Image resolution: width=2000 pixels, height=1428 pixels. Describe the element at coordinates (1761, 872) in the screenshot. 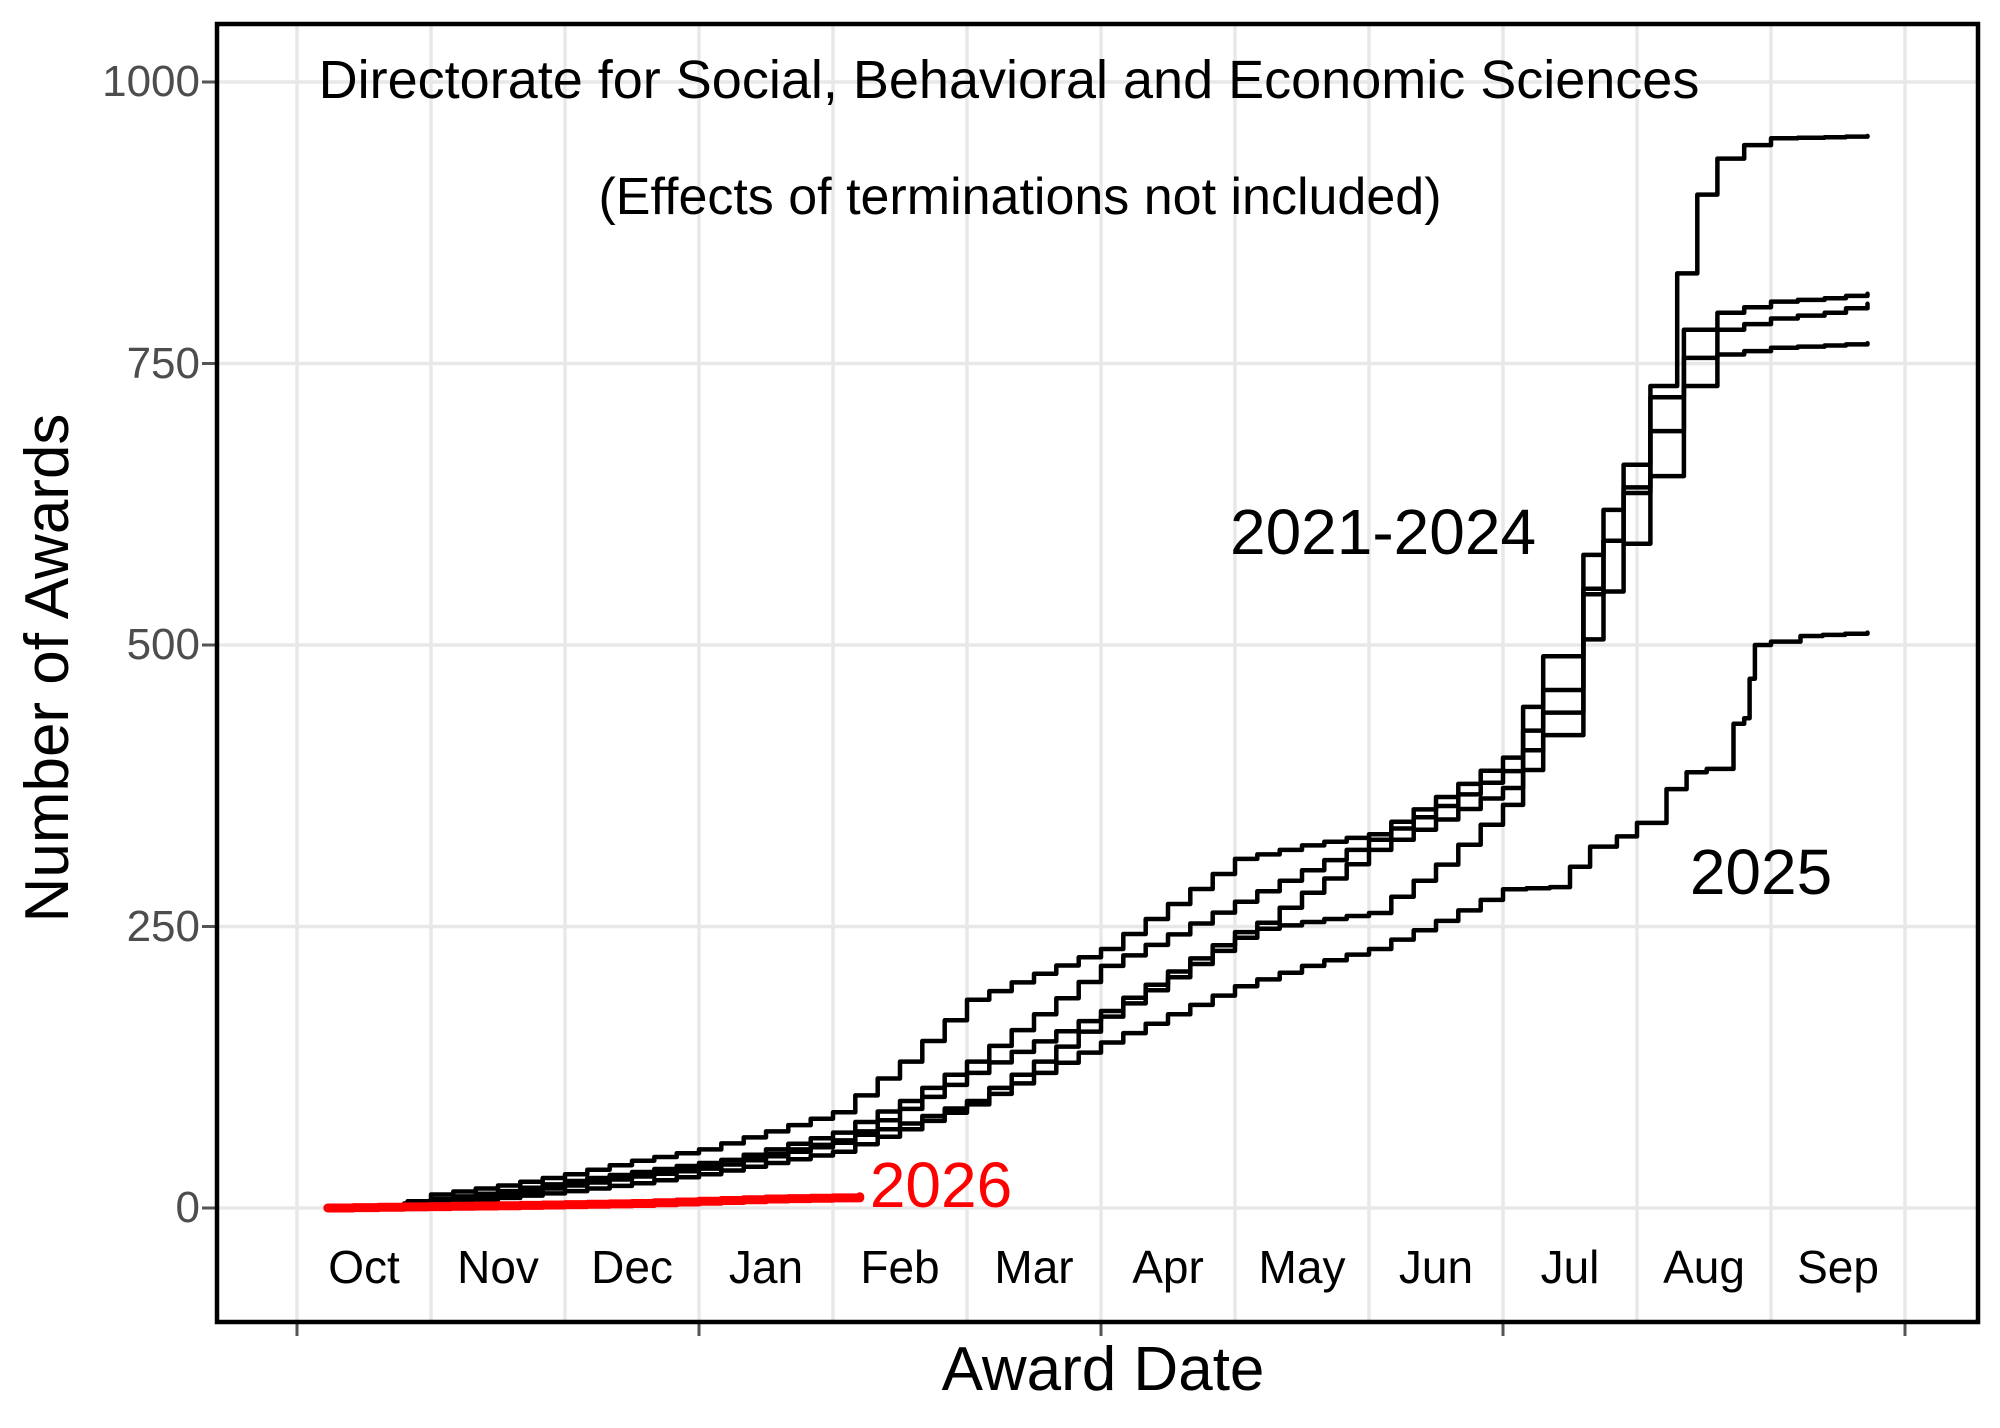

I see `series-label-2025: 2025` at that location.